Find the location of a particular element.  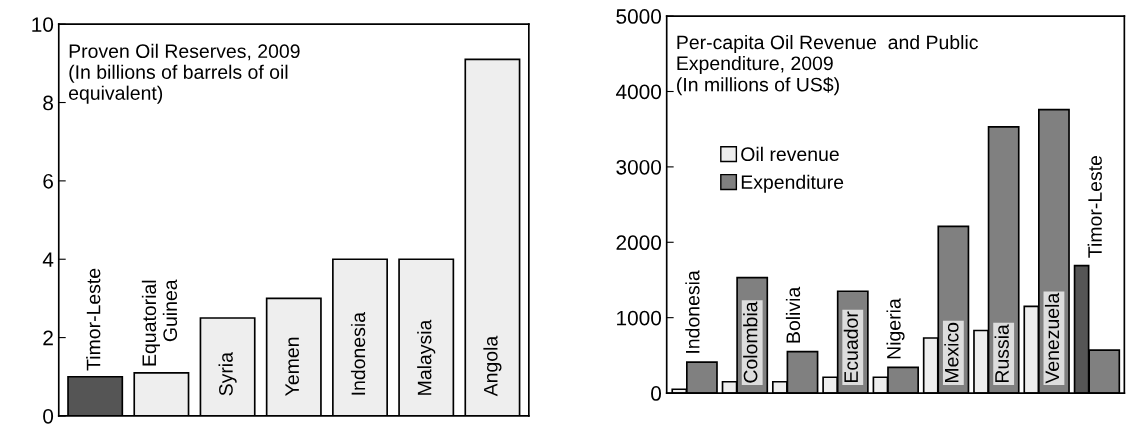

category-label: Equatorial Guinea is located at coordinates (159, 322).